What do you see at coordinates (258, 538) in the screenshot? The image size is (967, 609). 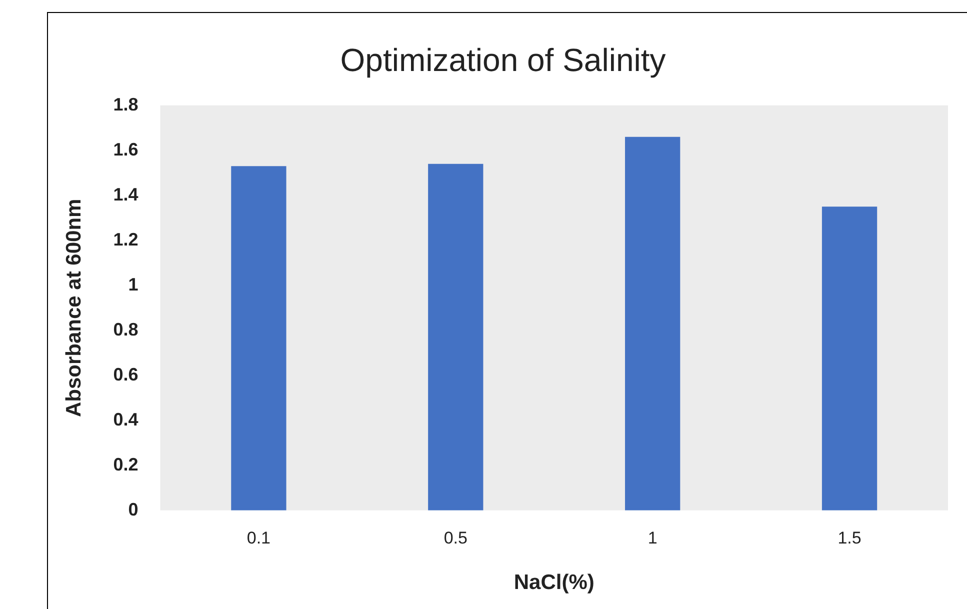 I see `x-tick-label: 0.1` at bounding box center [258, 538].